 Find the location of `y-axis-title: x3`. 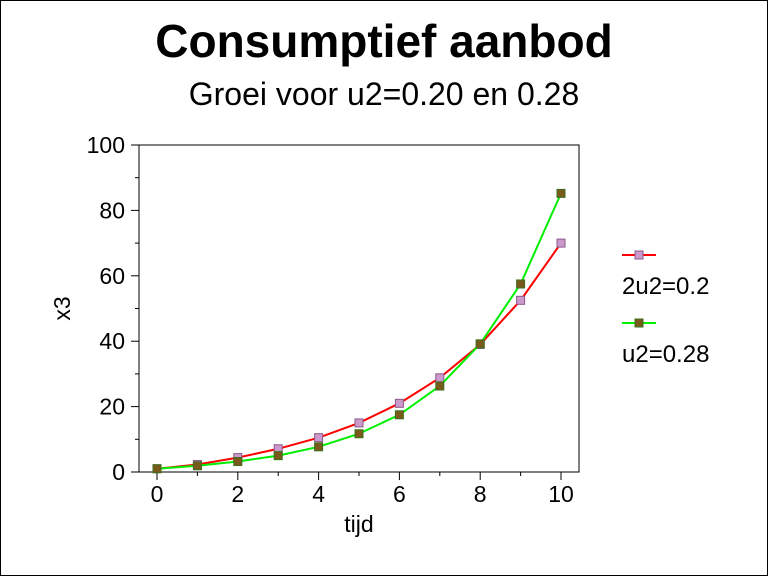

y-axis-title: x3 is located at coordinates (62, 308).